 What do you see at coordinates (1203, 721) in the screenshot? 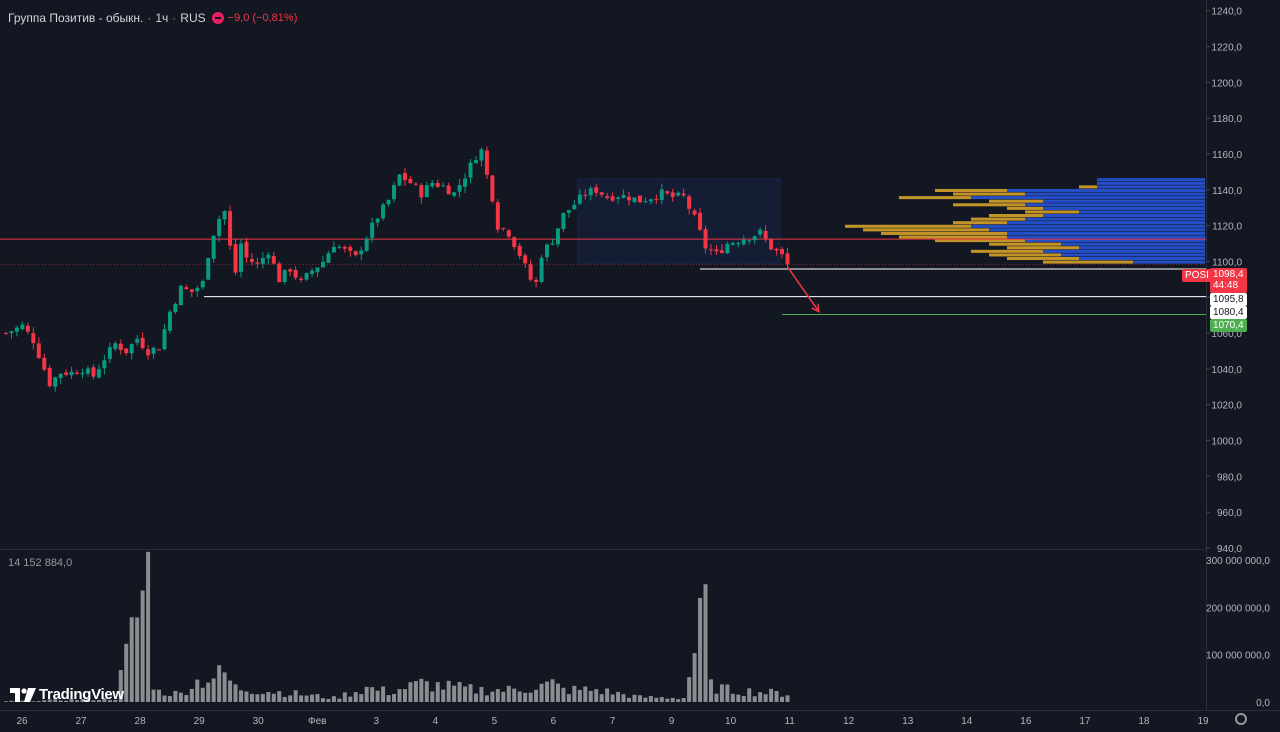
I see `time-axis-label: 19` at bounding box center [1203, 721].